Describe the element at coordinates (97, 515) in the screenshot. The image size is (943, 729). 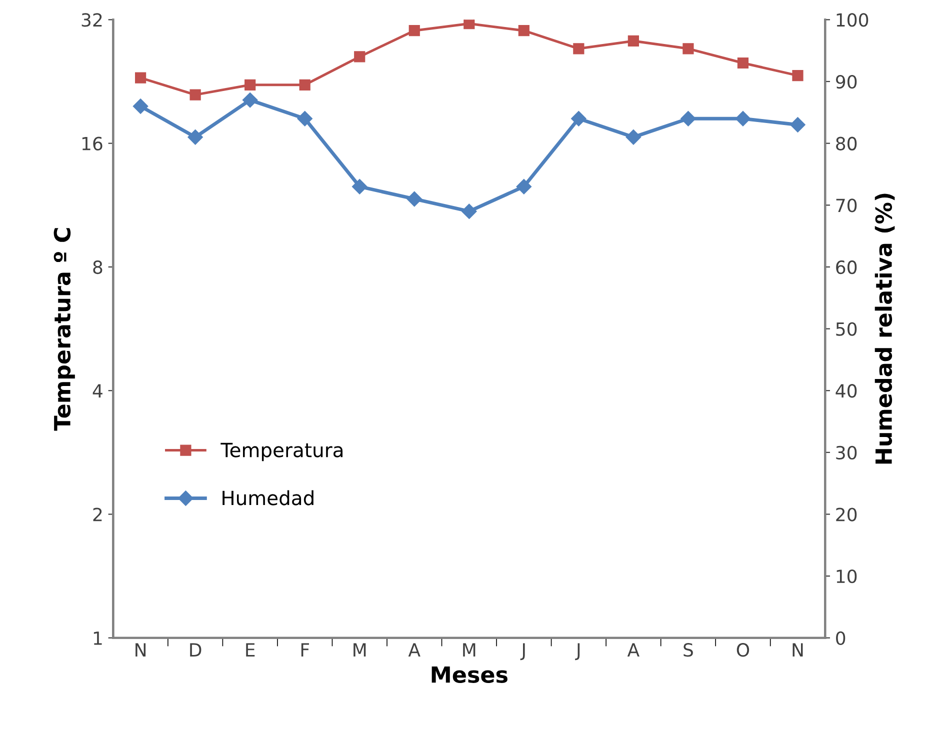
I see `y-tick-label: 2` at that location.